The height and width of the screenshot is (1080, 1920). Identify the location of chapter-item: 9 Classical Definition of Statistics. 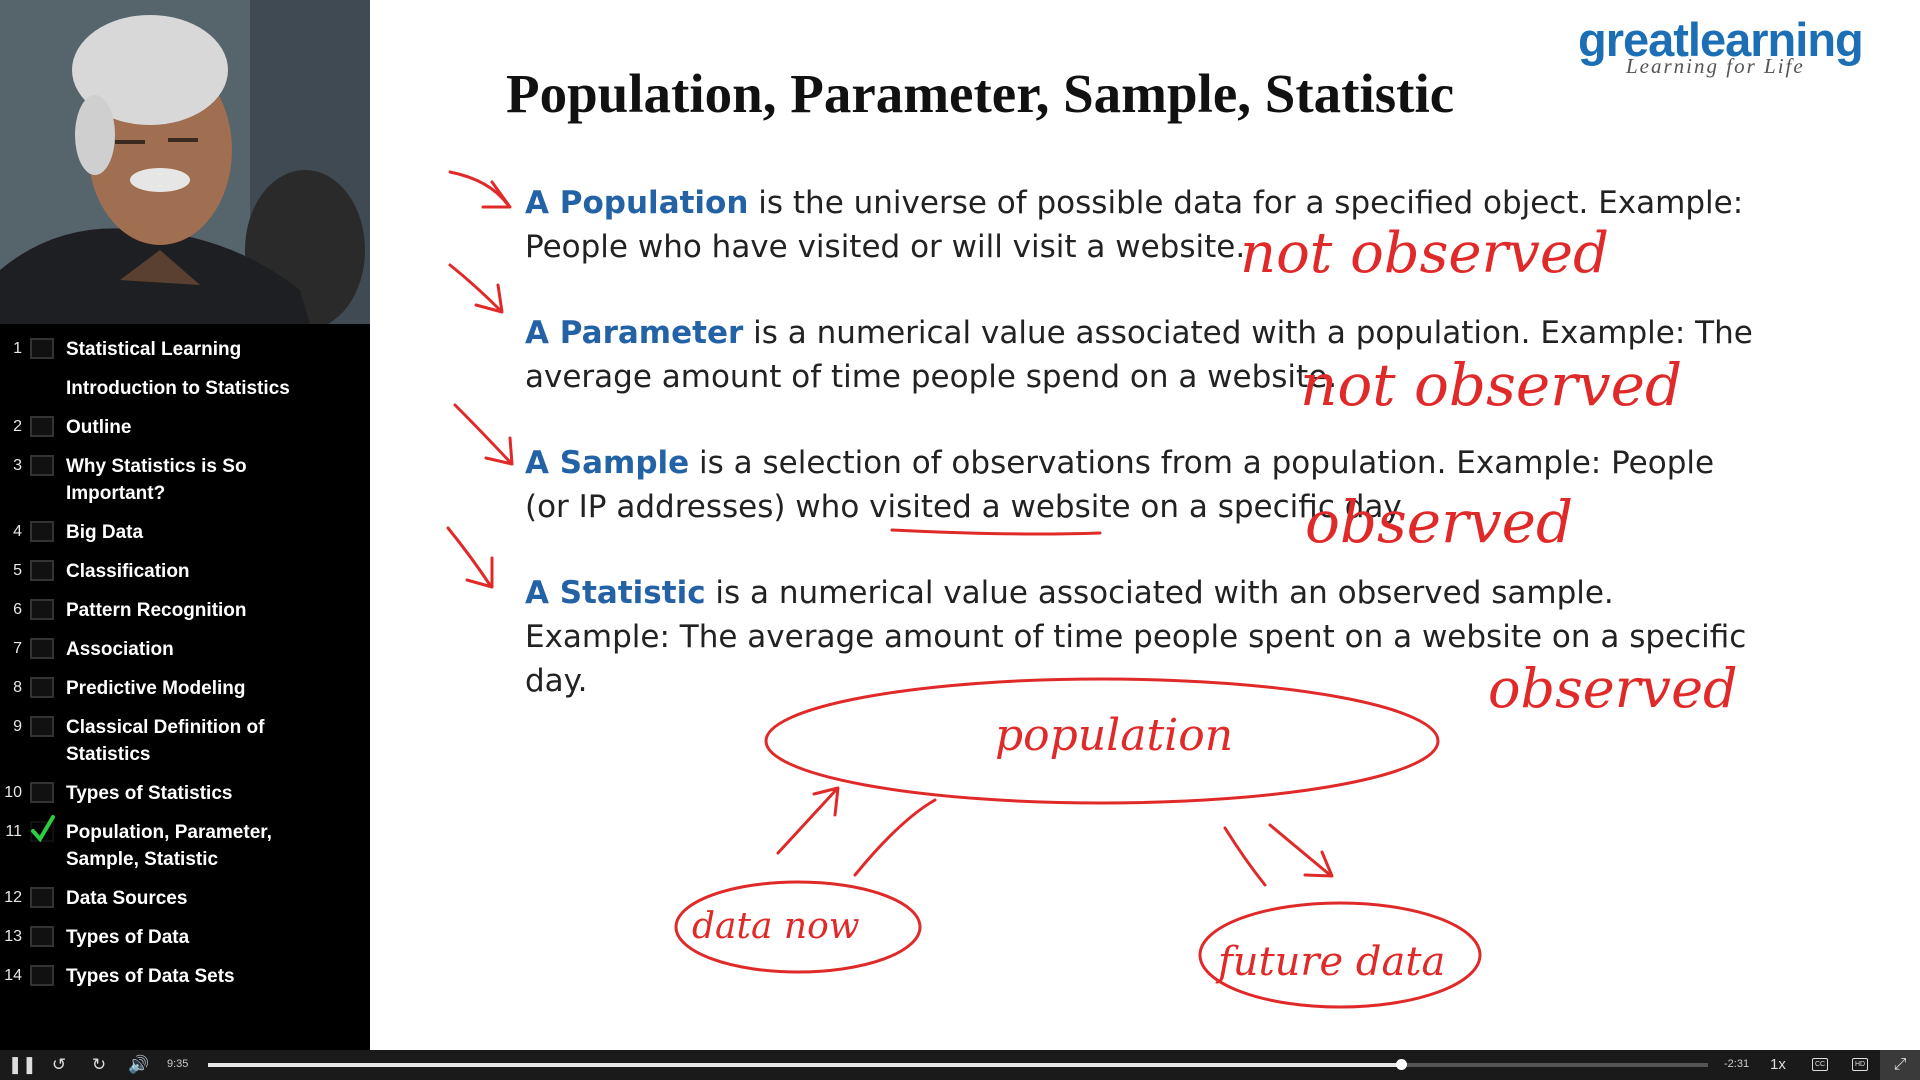
(185, 741).